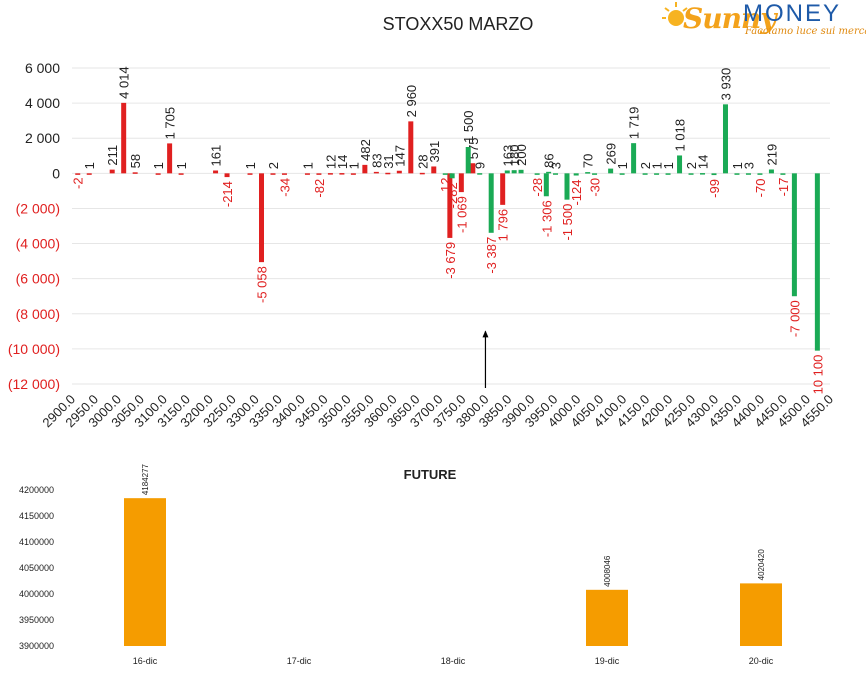 This screenshot has height=678, width=866. Describe the element at coordinates (760, 188) in the screenshot. I see `chart1-data-label: -70` at that location.